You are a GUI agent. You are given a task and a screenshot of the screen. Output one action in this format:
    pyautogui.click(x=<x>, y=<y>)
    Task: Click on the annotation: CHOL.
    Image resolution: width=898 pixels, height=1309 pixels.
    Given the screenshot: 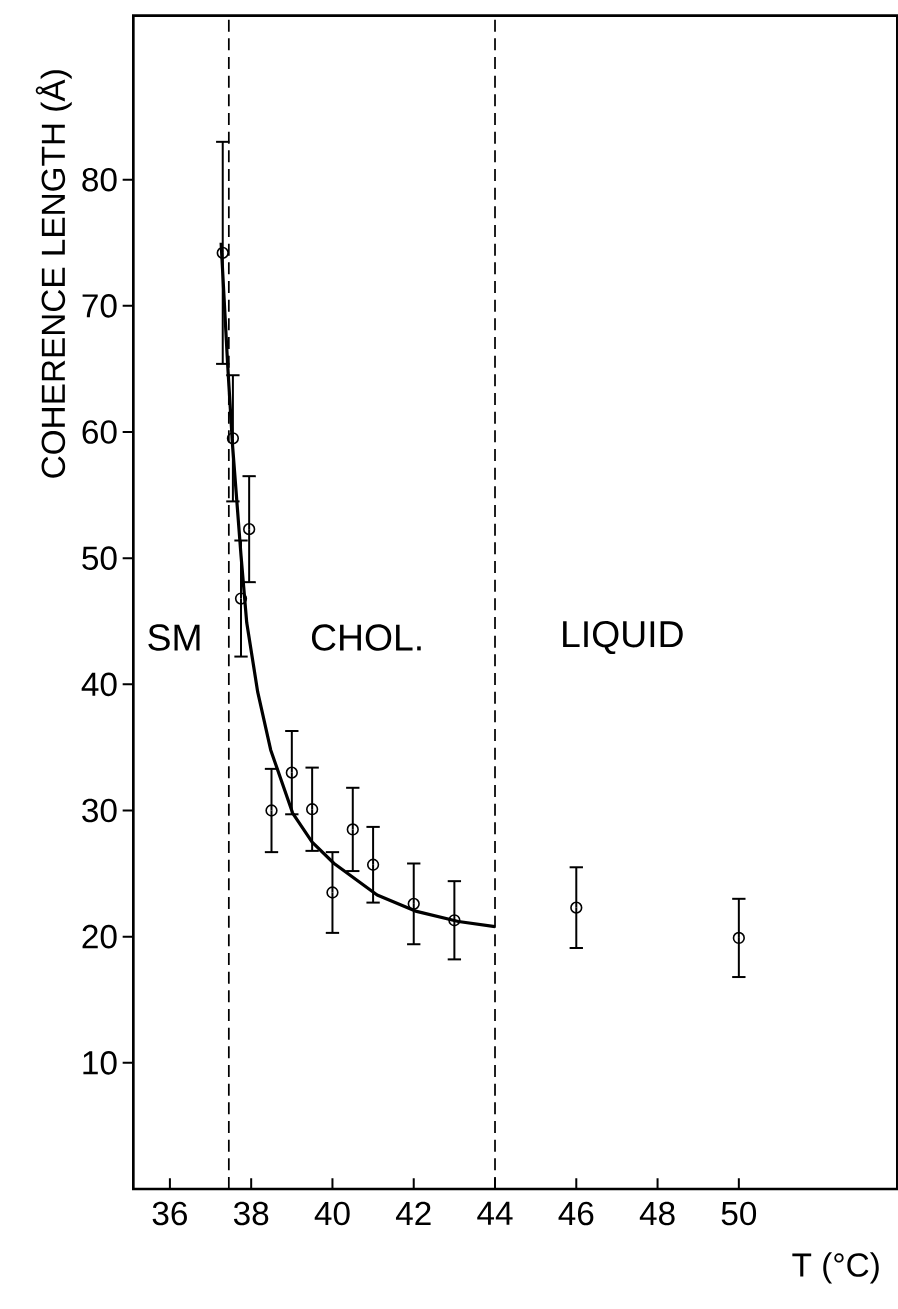 What is the action you would take?
    pyautogui.click(x=366, y=637)
    